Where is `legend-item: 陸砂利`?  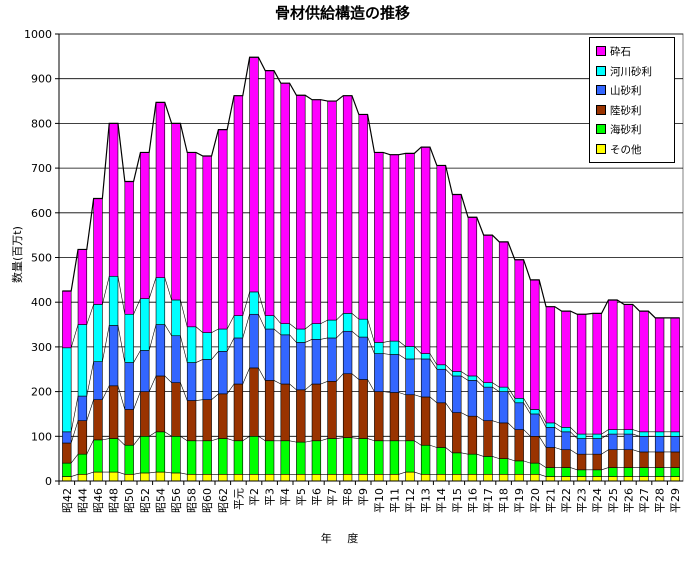 legend-item: 陸砂利 is located at coordinates (619, 111).